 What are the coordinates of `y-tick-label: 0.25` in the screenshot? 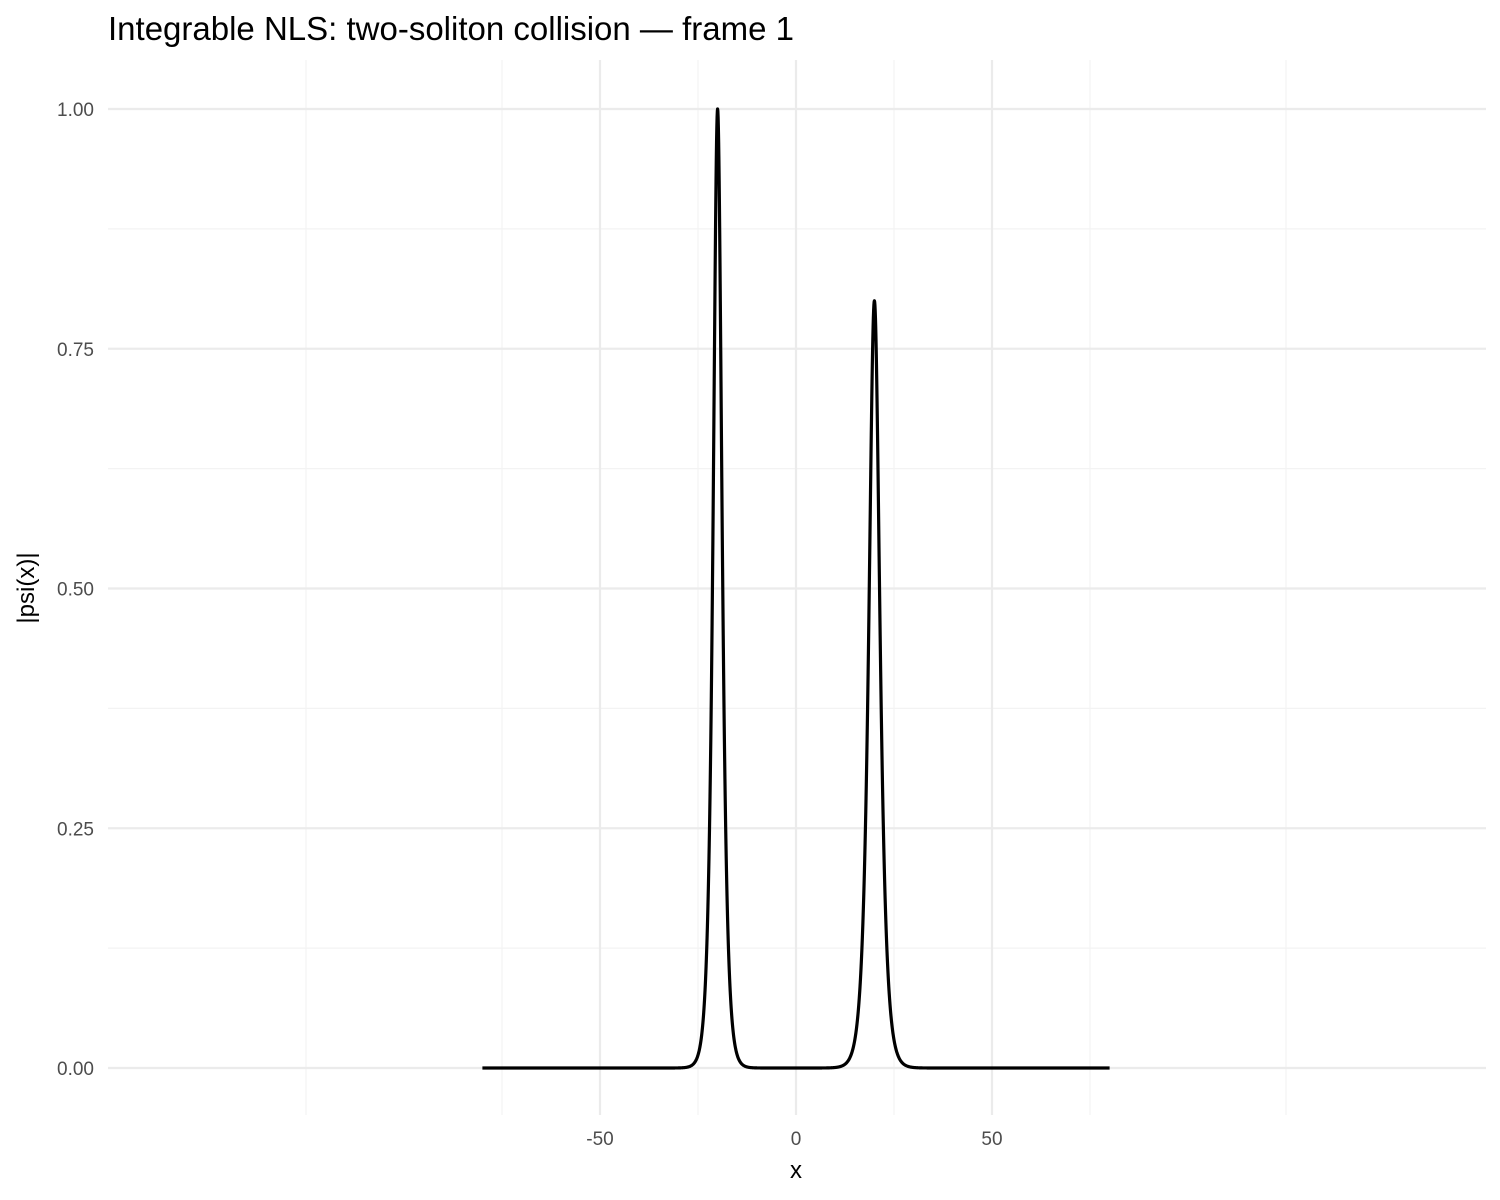 It's located at (75, 829).